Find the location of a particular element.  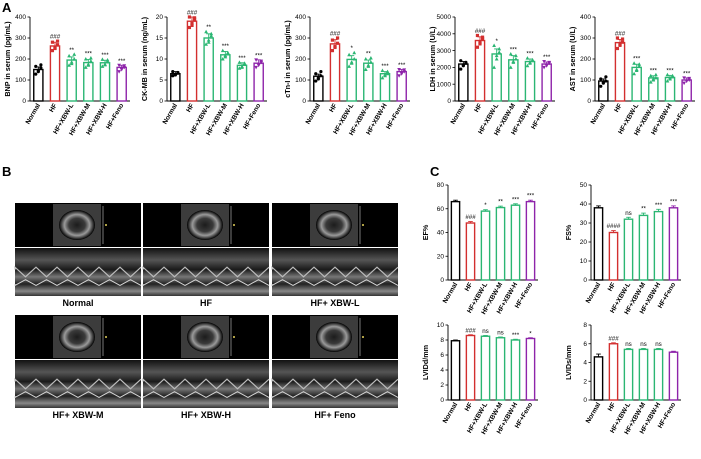

panel-label-a: A is located at coordinates (7, 7).